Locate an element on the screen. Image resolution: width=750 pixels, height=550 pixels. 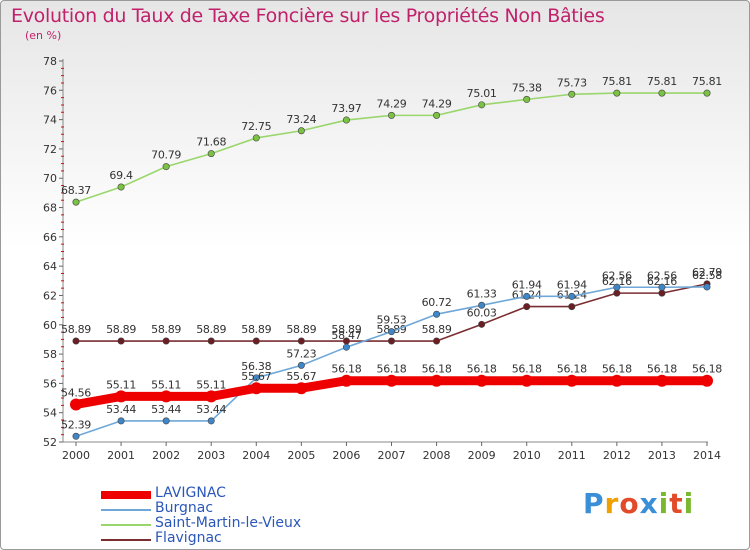
logo-letter: i is located at coordinates (664, 503).